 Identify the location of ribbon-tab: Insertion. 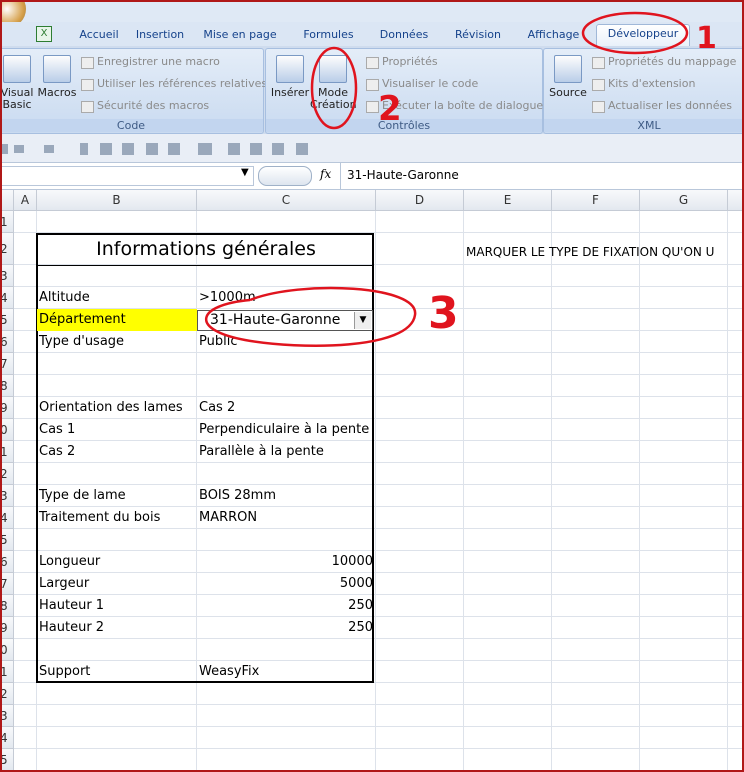
(160, 34).